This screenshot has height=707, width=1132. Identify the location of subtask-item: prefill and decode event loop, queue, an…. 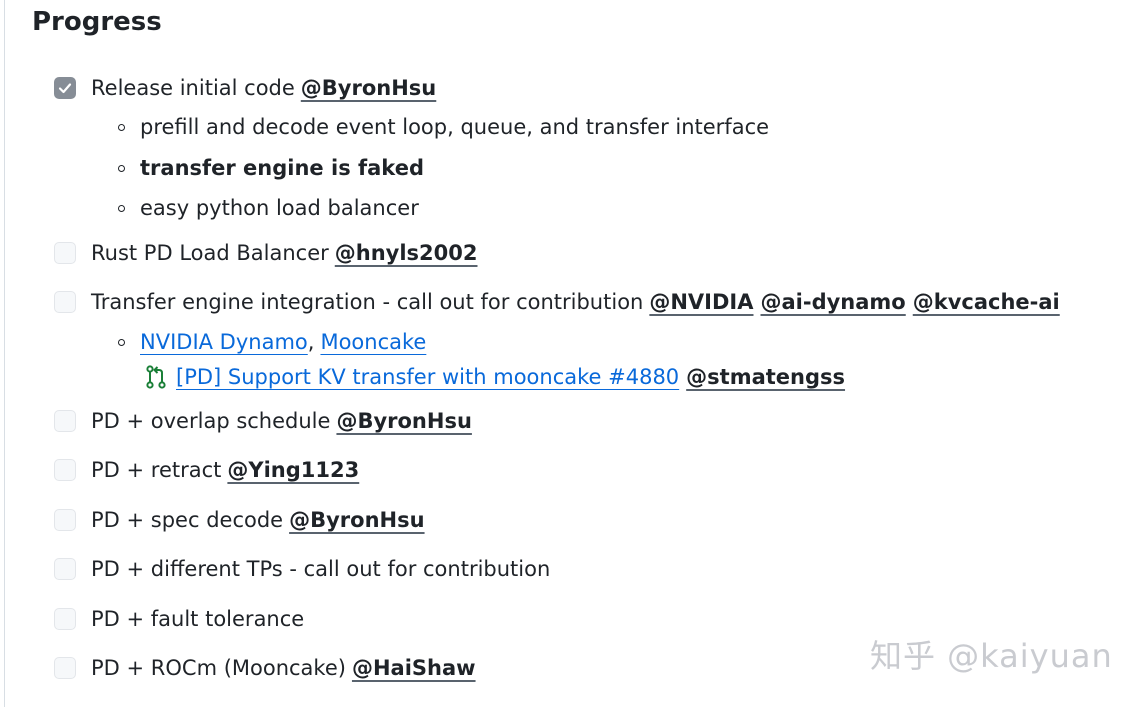
(443, 127).